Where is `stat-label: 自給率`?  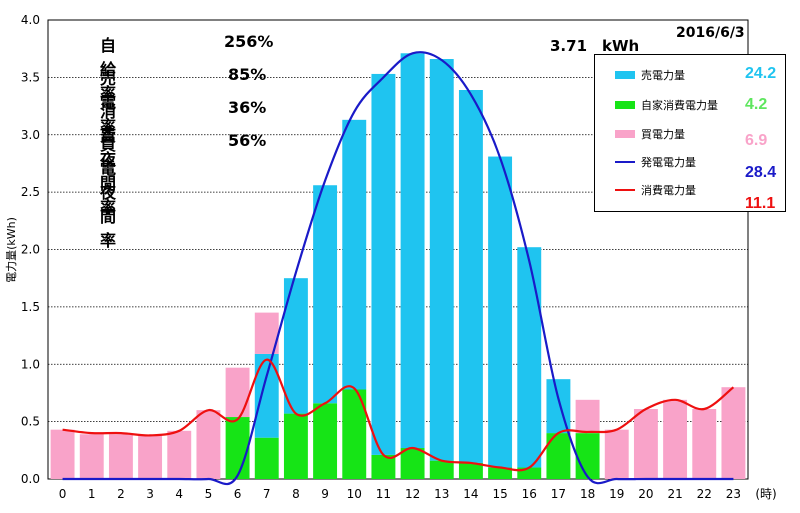
stat-label: 自給率 is located at coordinates (108, 69).